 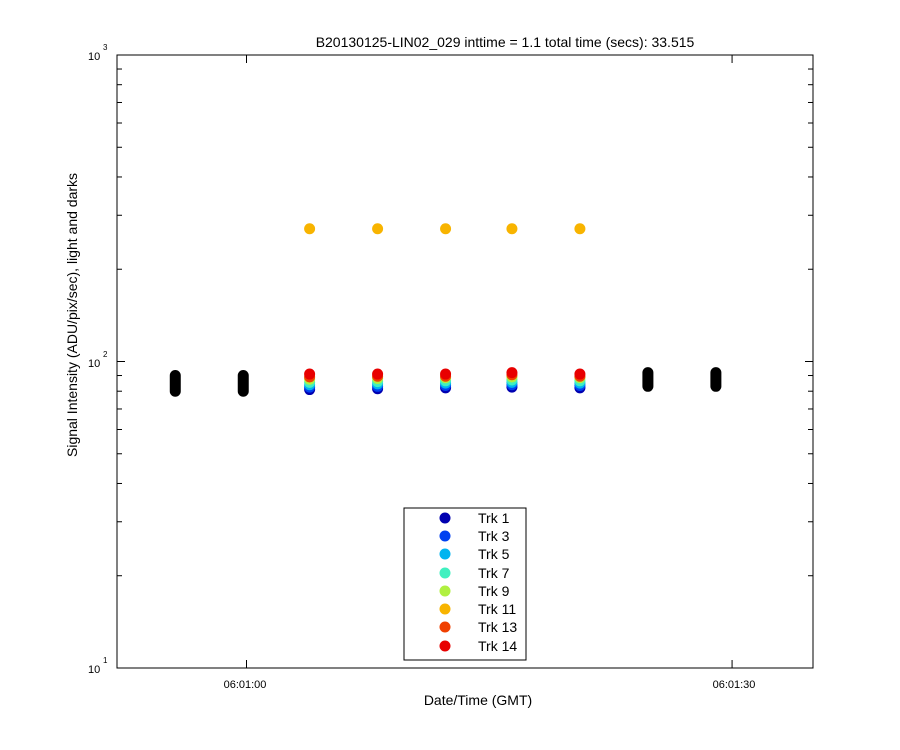 What do you see at coordinates (497, 609) in the screenshot?
I see `legend-label: Trk 11` at bounding box center [497, 609].